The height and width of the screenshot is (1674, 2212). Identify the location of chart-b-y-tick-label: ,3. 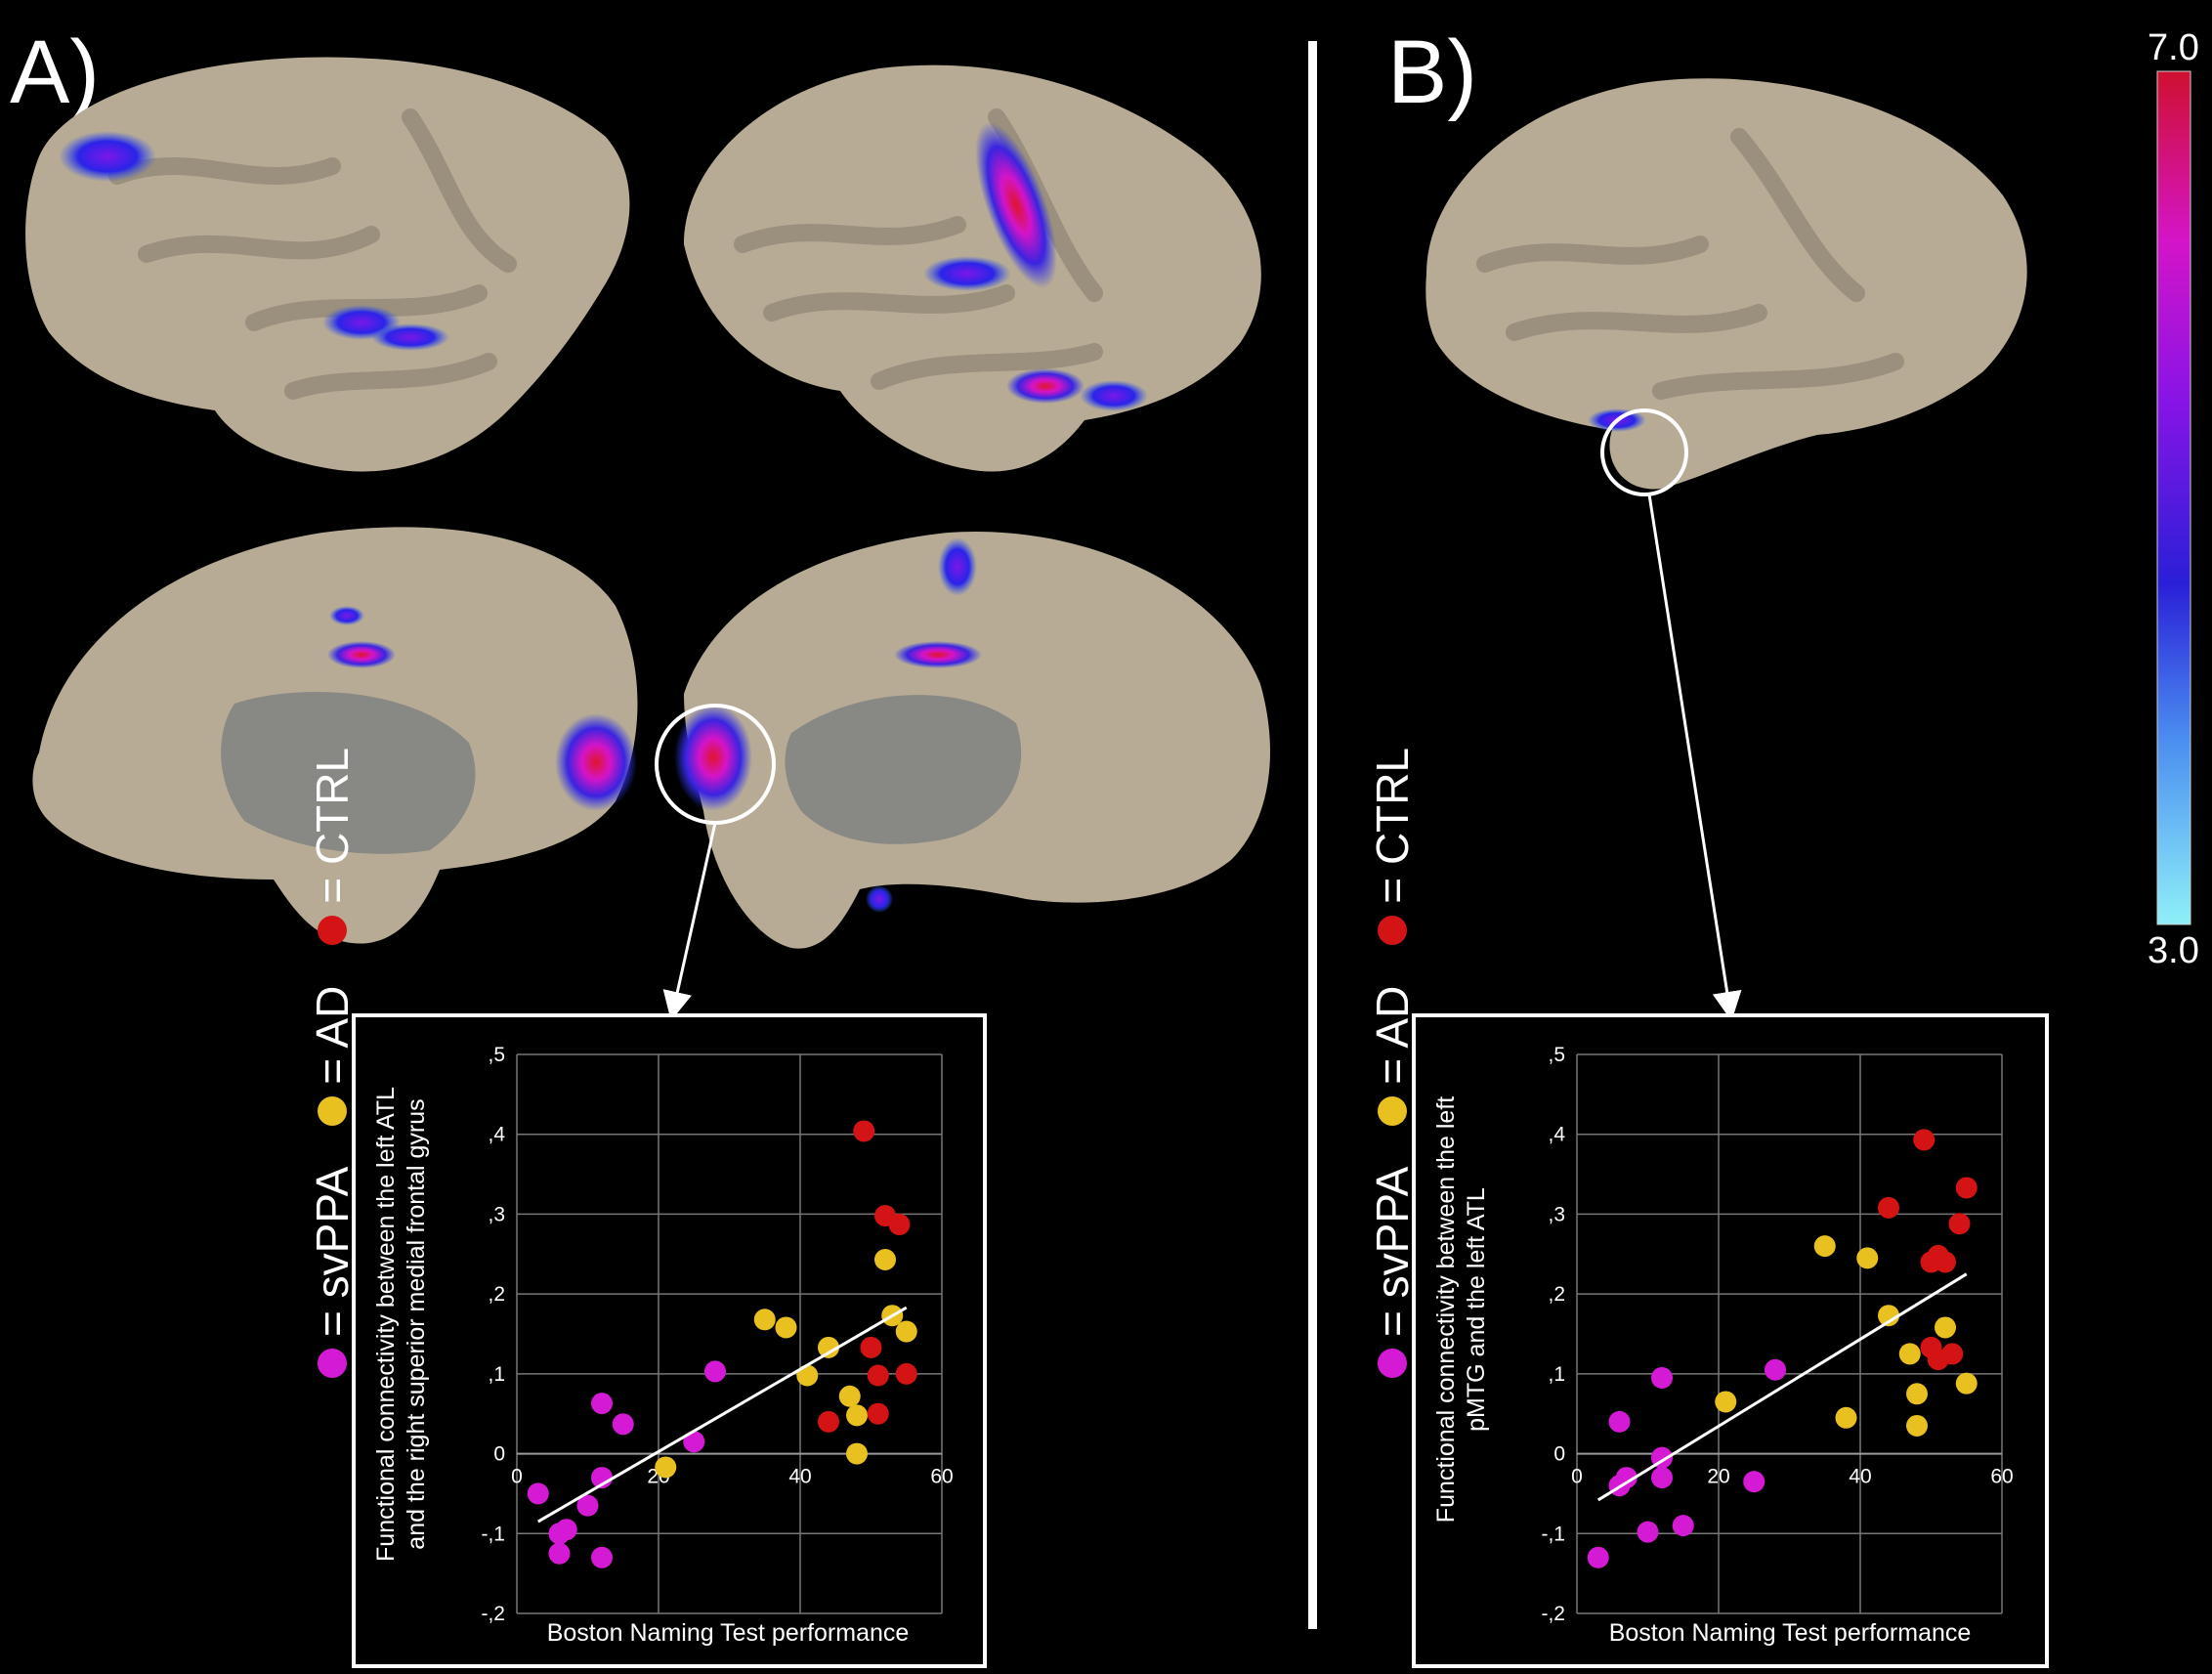
(1556, 1214).